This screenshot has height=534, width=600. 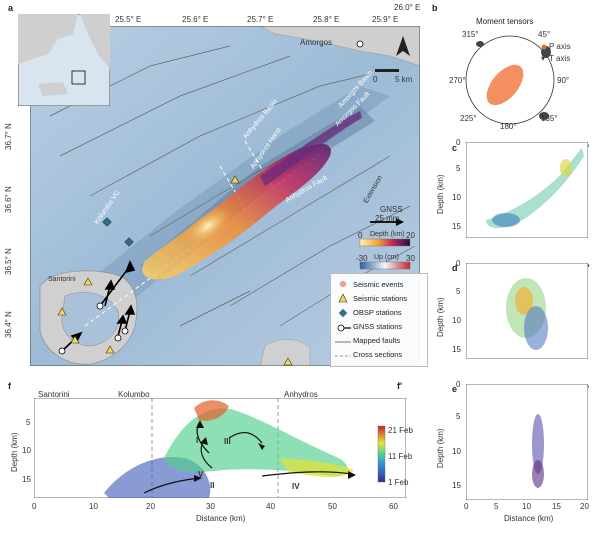 I want to click on lon-tick: 25.9° E, so click(x=385, y=19).